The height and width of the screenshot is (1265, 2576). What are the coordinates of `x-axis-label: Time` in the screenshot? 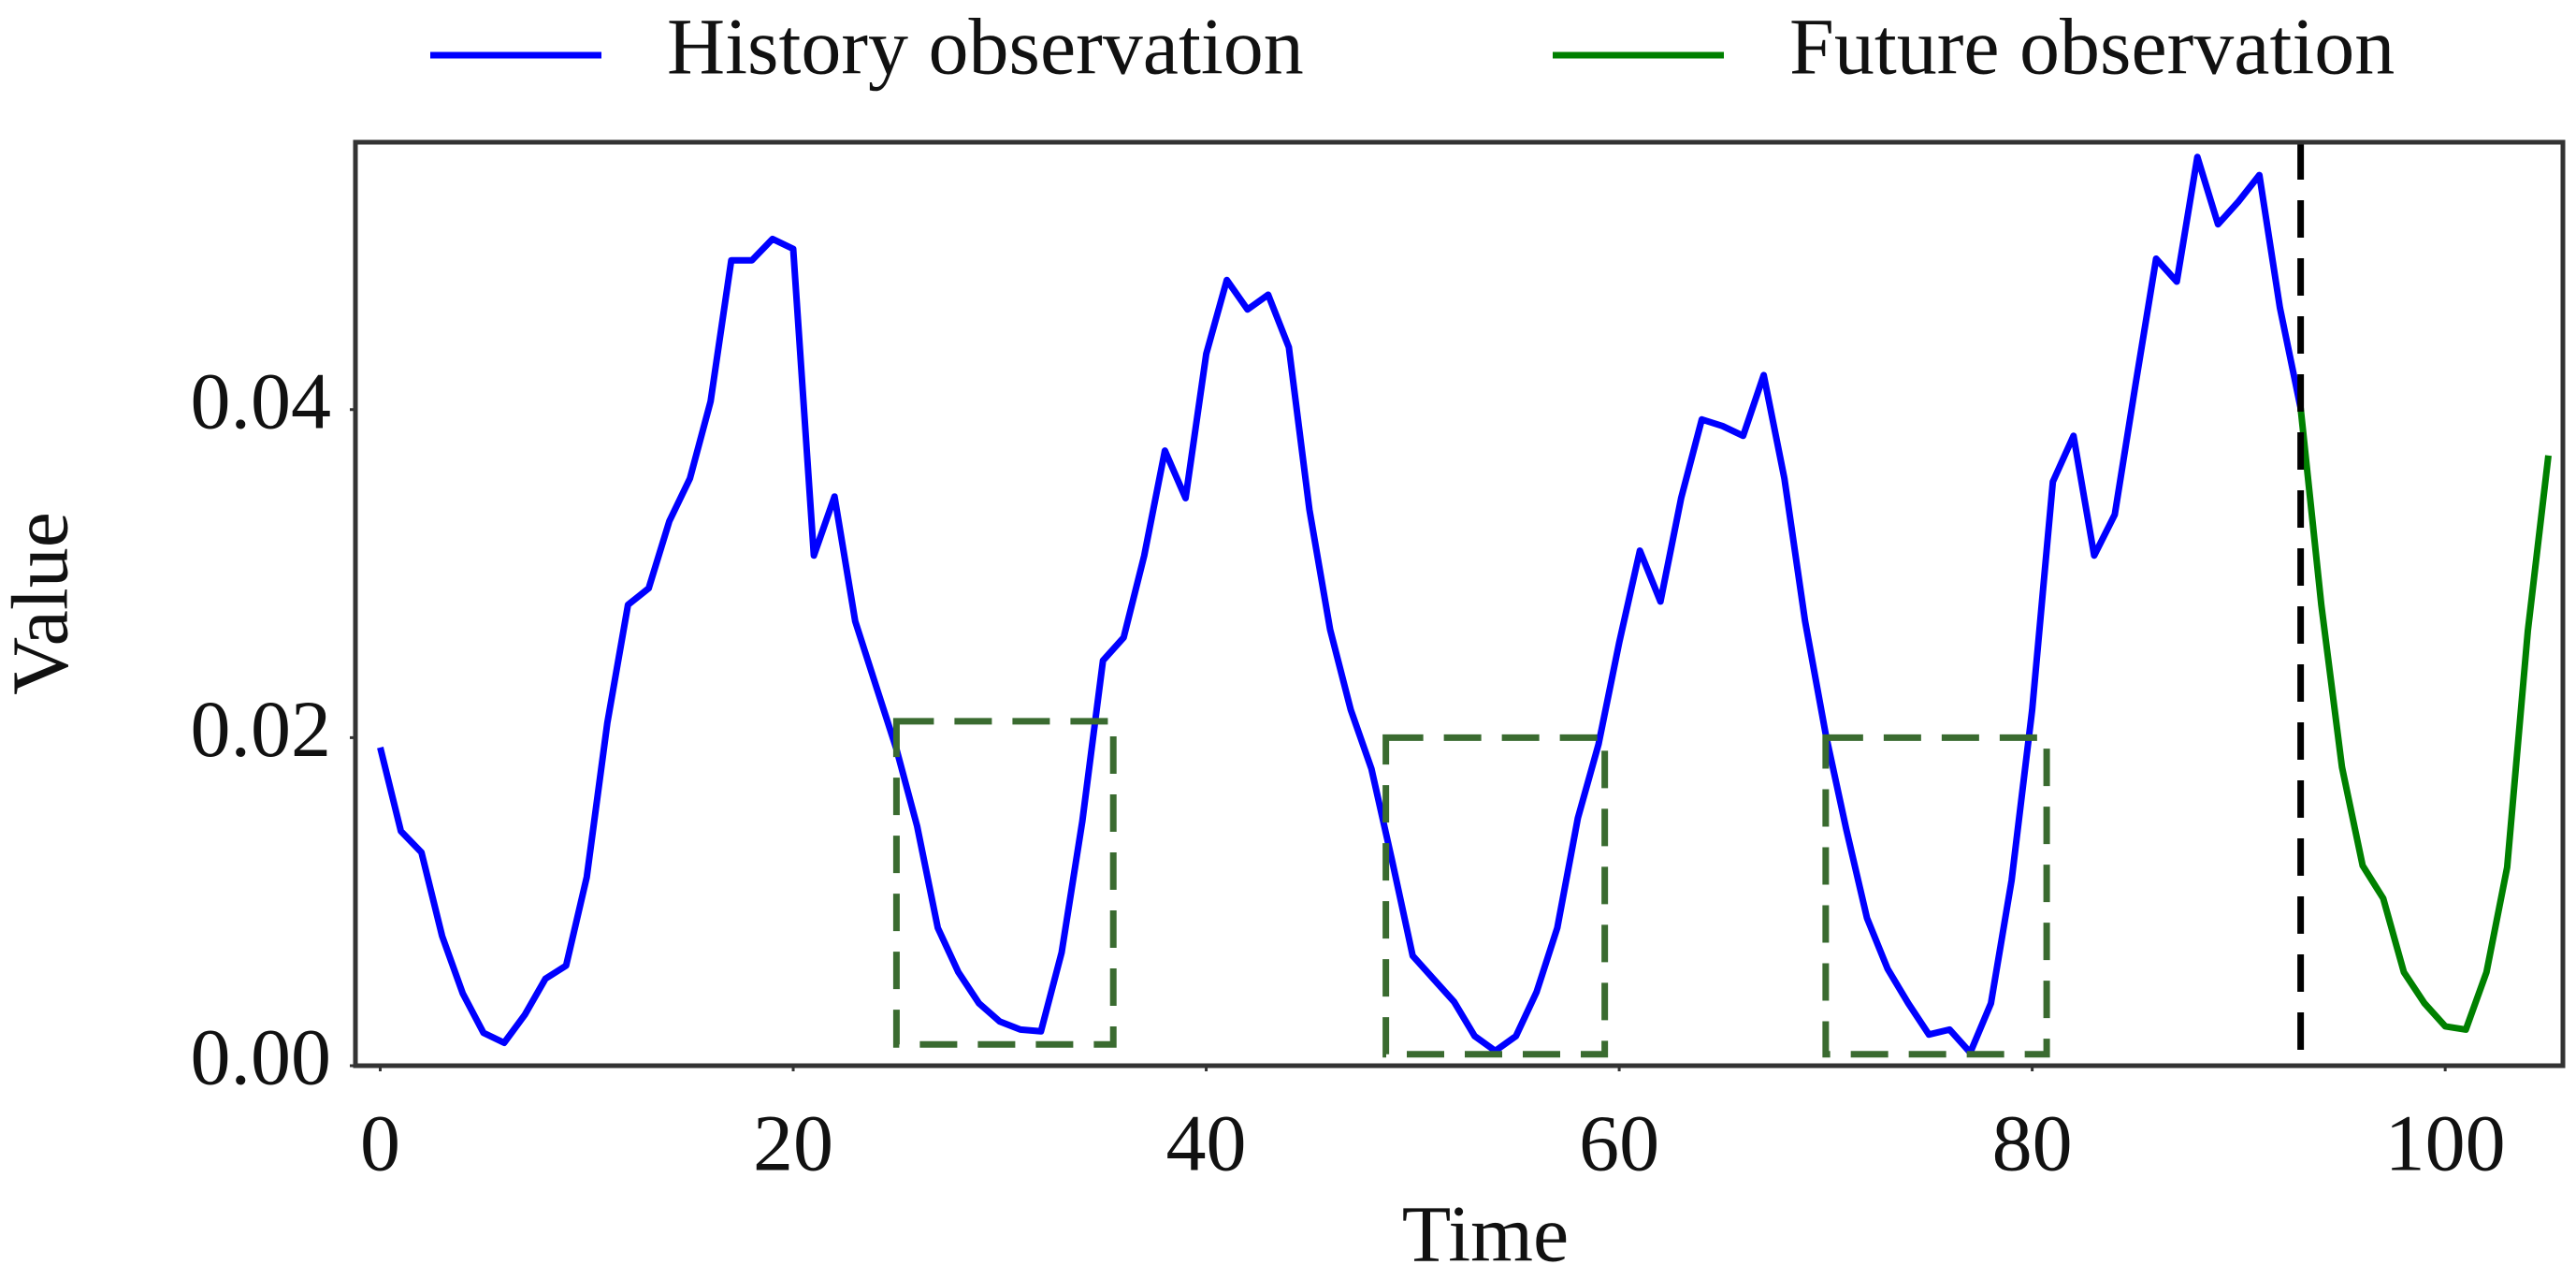 It's located at (1485, 1227).